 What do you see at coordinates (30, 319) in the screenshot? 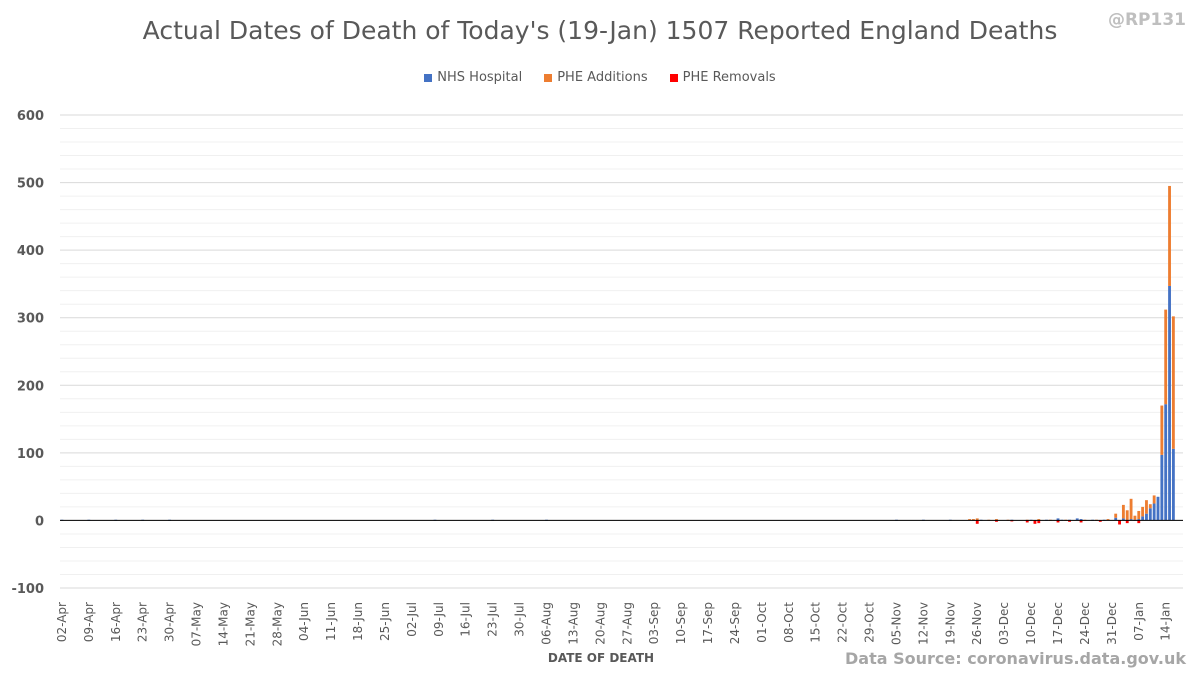
I see `y-tick-label: 300` at bounding box center [30, 319].